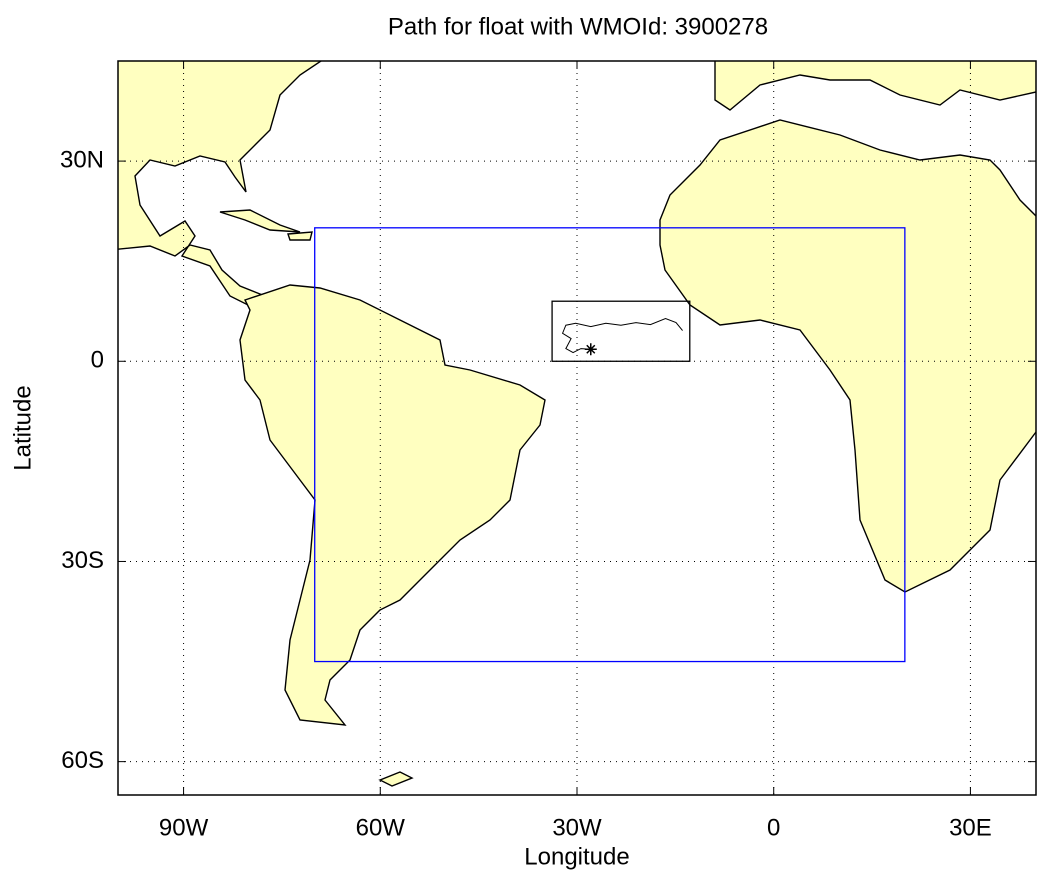 The width and height of the screenshot is (1054, 886). I want to click on x-tick-label: 30E, so click(970, 827).